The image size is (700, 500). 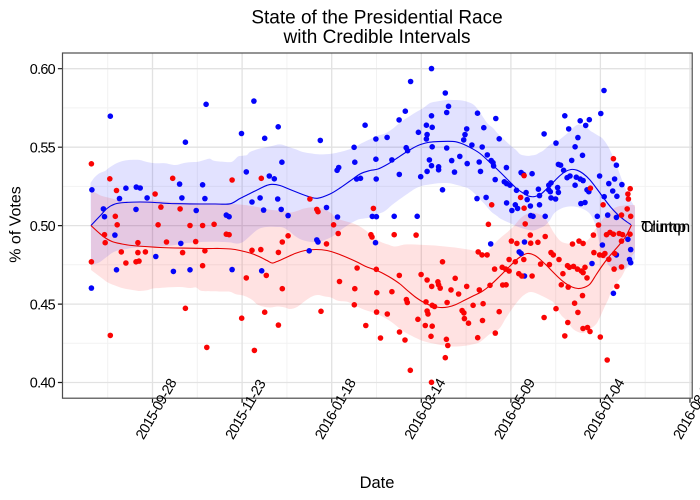 I want to click on svg-text: with Credible Intervals, so click(x=377, y=37).